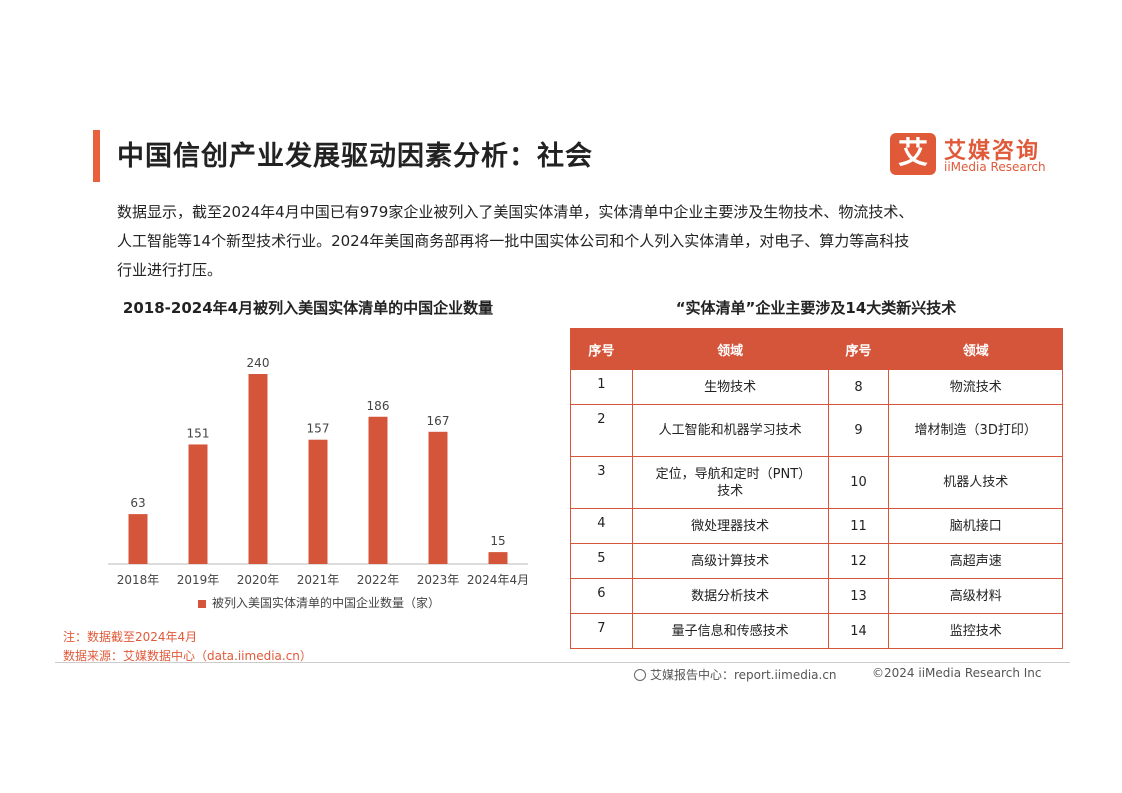  I want to click on title-accent-bar, so click(96, 156).